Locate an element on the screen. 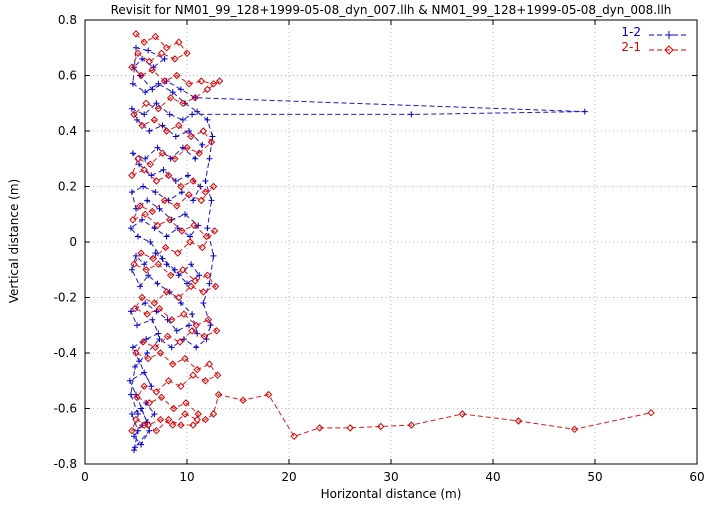 The image size is (721, 505). y-tick-label: 0 is located at coordinates (73, 242).